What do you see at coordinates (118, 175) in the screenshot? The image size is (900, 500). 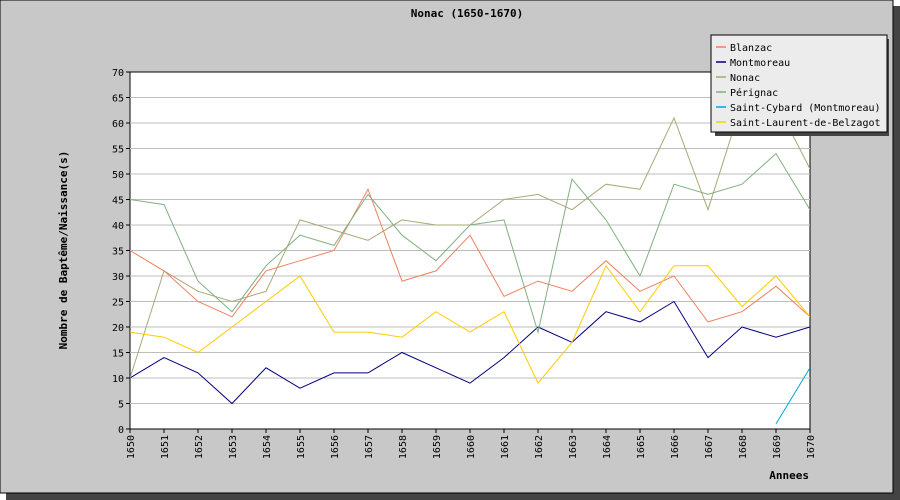 I see `y-tick-label: 50` at bounding box center [118, 175].